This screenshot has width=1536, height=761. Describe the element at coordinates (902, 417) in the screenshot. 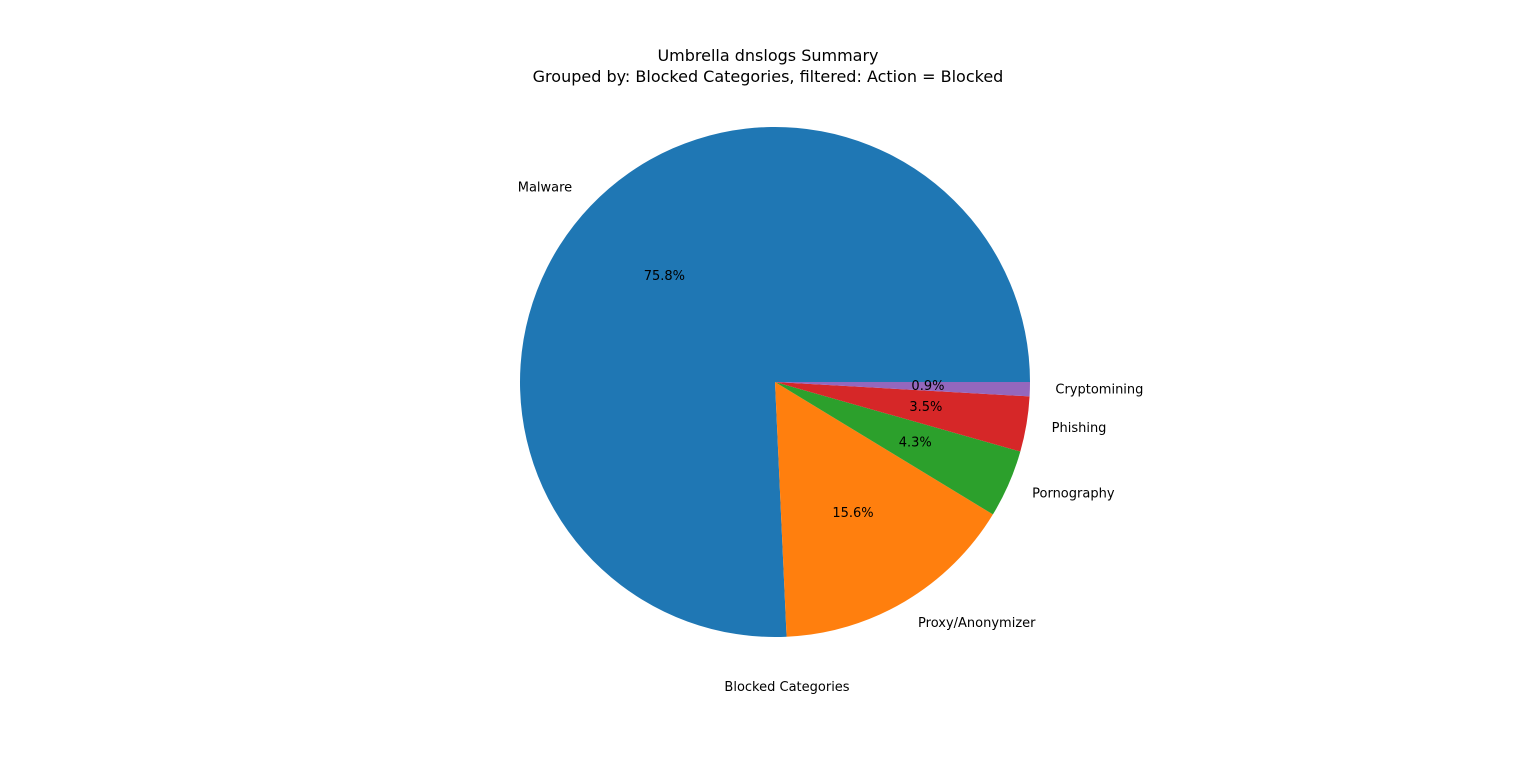

I see `pie-slice-phishing` at that location.